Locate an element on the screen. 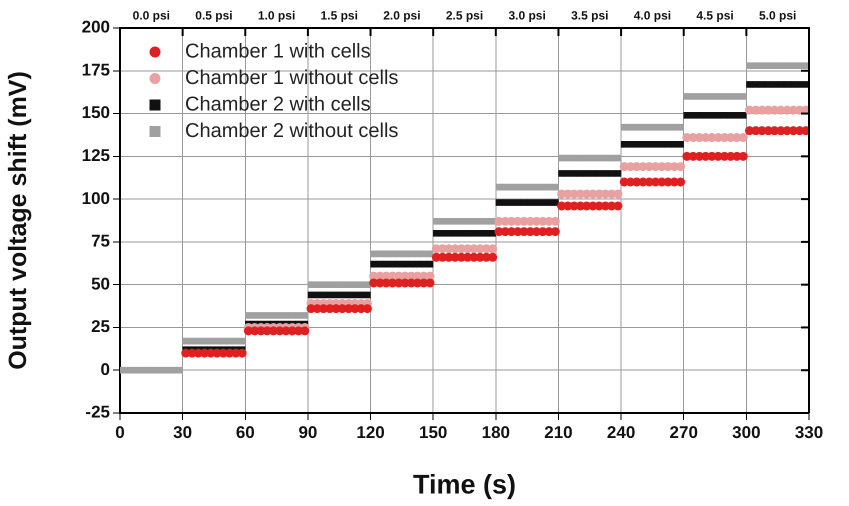 This screenshot has height=506, width=849. x-tick-label: 120 is located at coordinates (370, 432).